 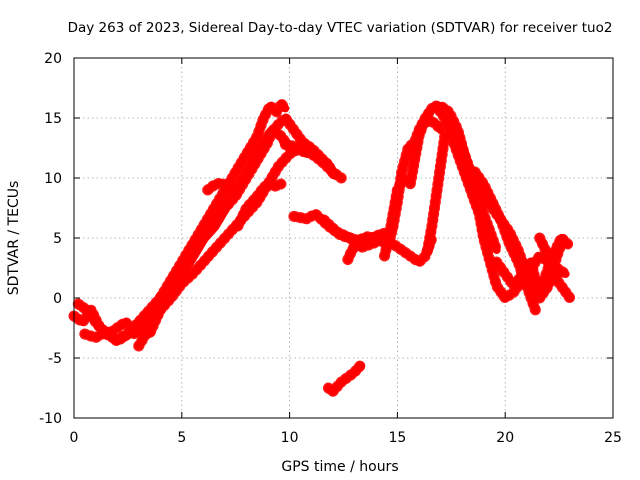 I want to click on x-tick-label: 10, so click(x=290, y=438).